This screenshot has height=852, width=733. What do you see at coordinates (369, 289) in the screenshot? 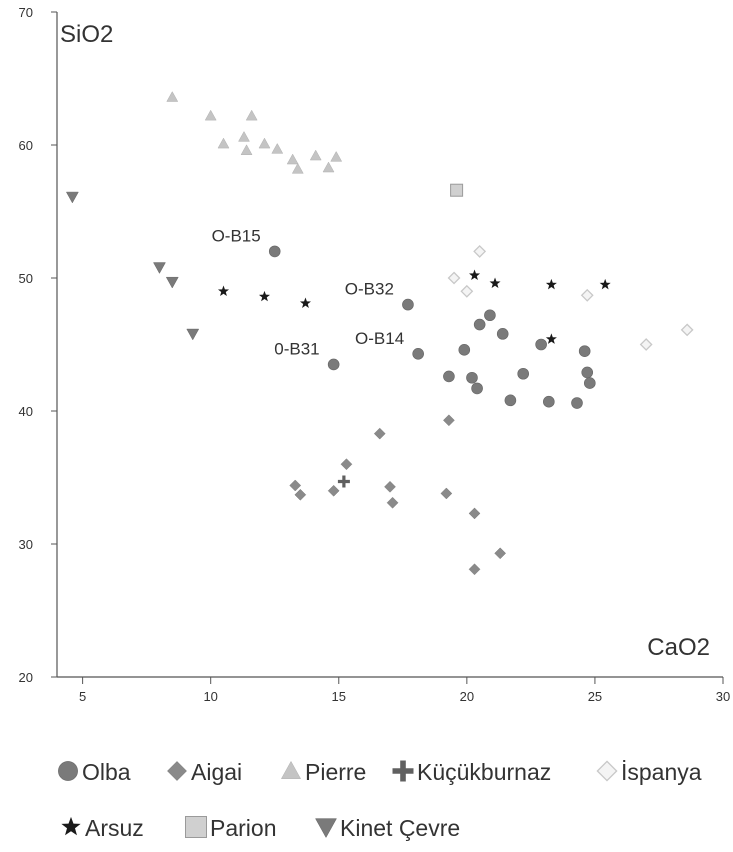
I see `point-annotation: O-B32` at bounding box center [369, 289].